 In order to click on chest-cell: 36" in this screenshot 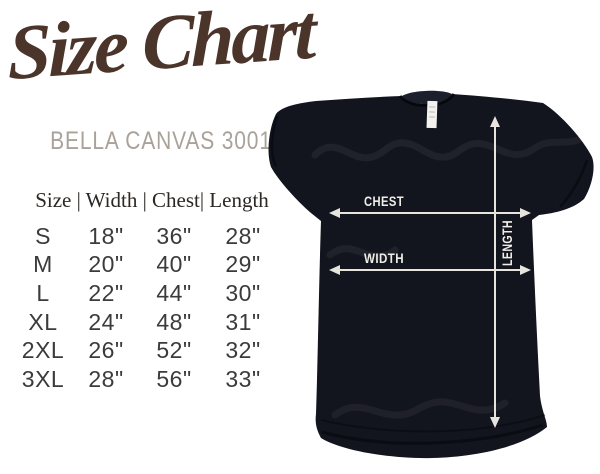, I will do `click(174, 235)`.